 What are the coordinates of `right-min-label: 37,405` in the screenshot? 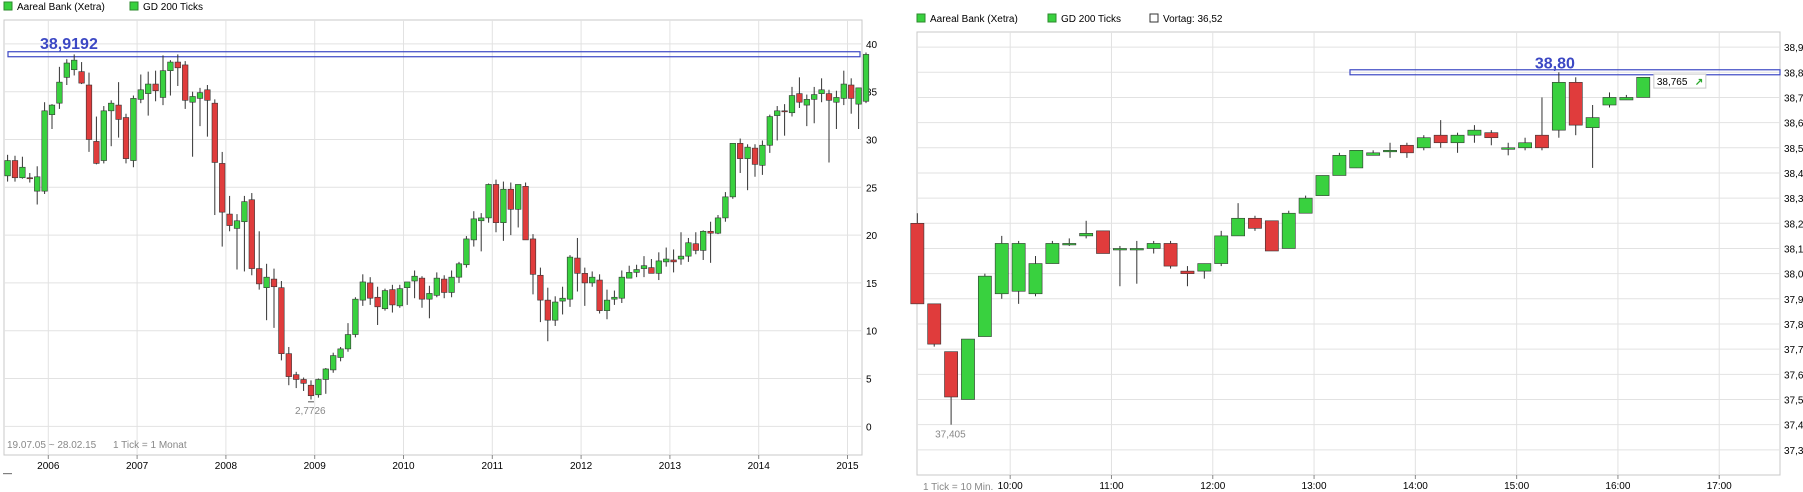 It's located at (950, 434).